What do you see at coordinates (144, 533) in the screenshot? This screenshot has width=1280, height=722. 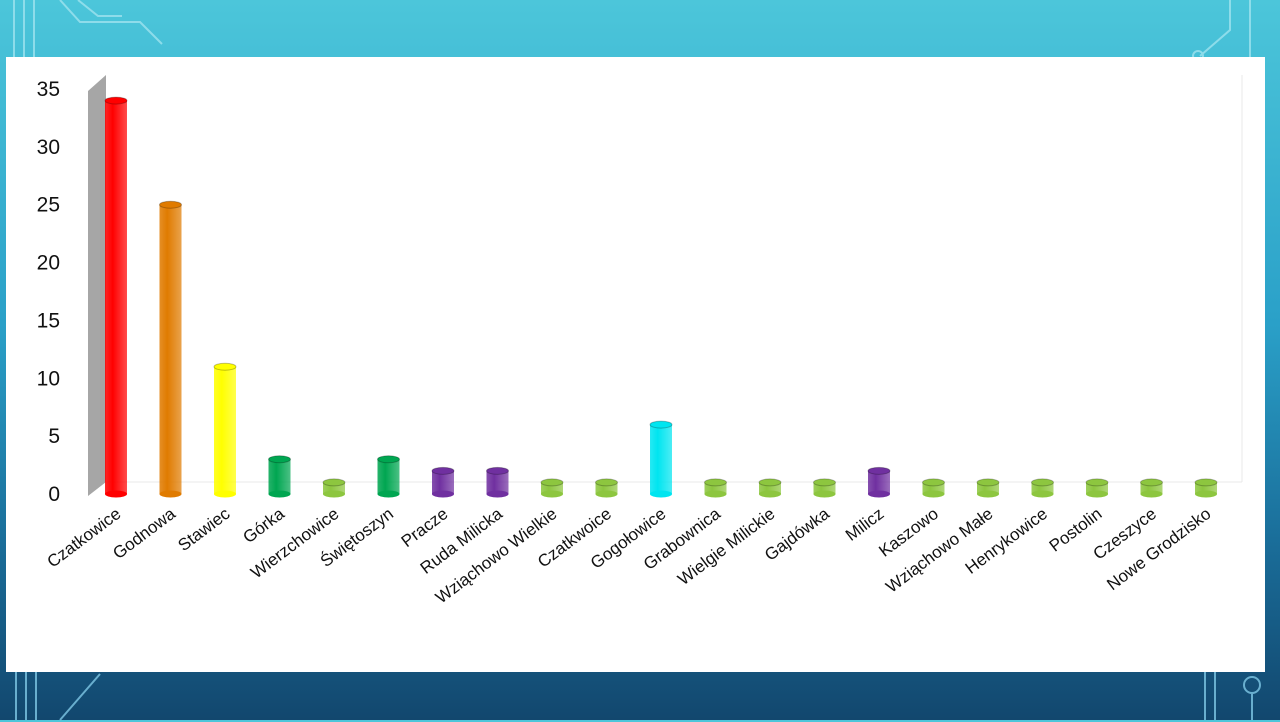 I see `x-tick-label: Godnowa` at bounding box center [144, 533].